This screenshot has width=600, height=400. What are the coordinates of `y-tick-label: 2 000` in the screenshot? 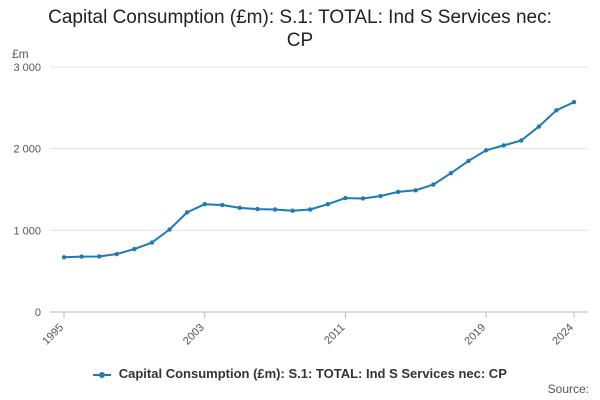 It's located at (27, 150).